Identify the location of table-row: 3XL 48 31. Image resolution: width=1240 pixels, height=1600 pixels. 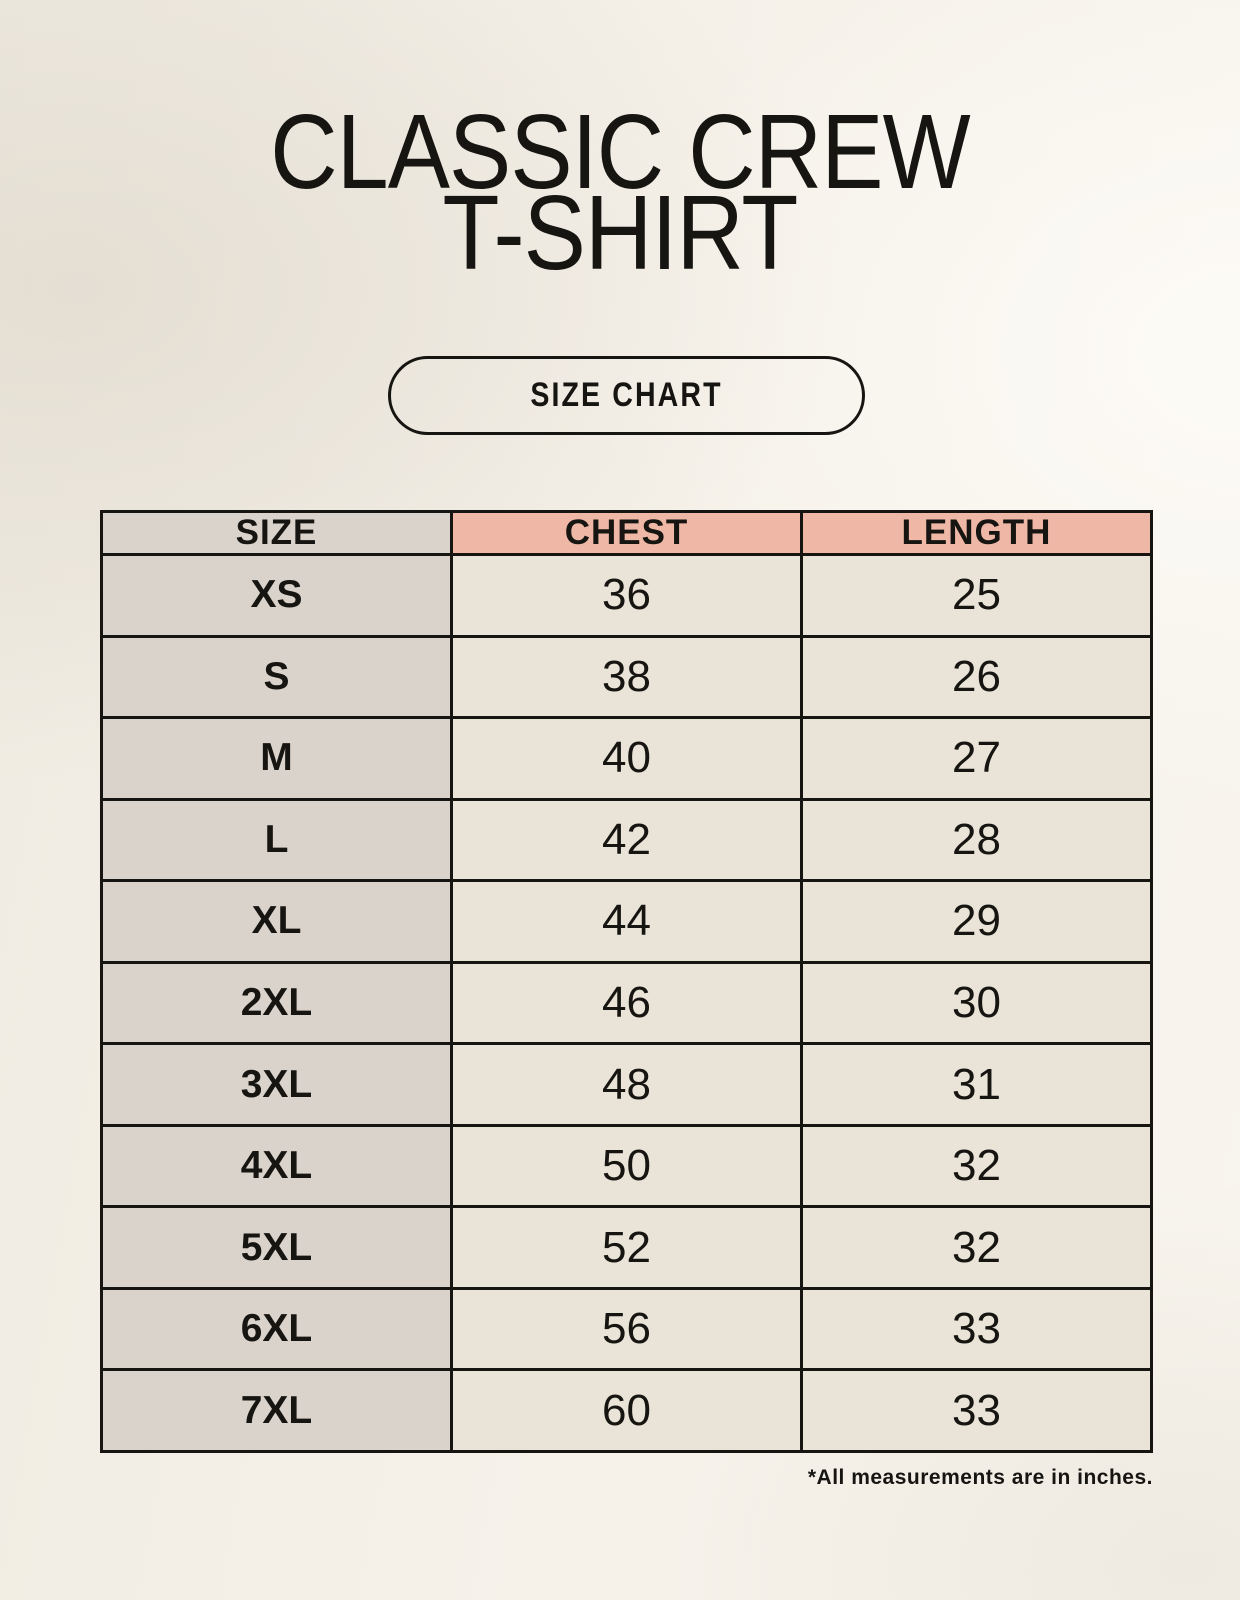
(626, 1084).